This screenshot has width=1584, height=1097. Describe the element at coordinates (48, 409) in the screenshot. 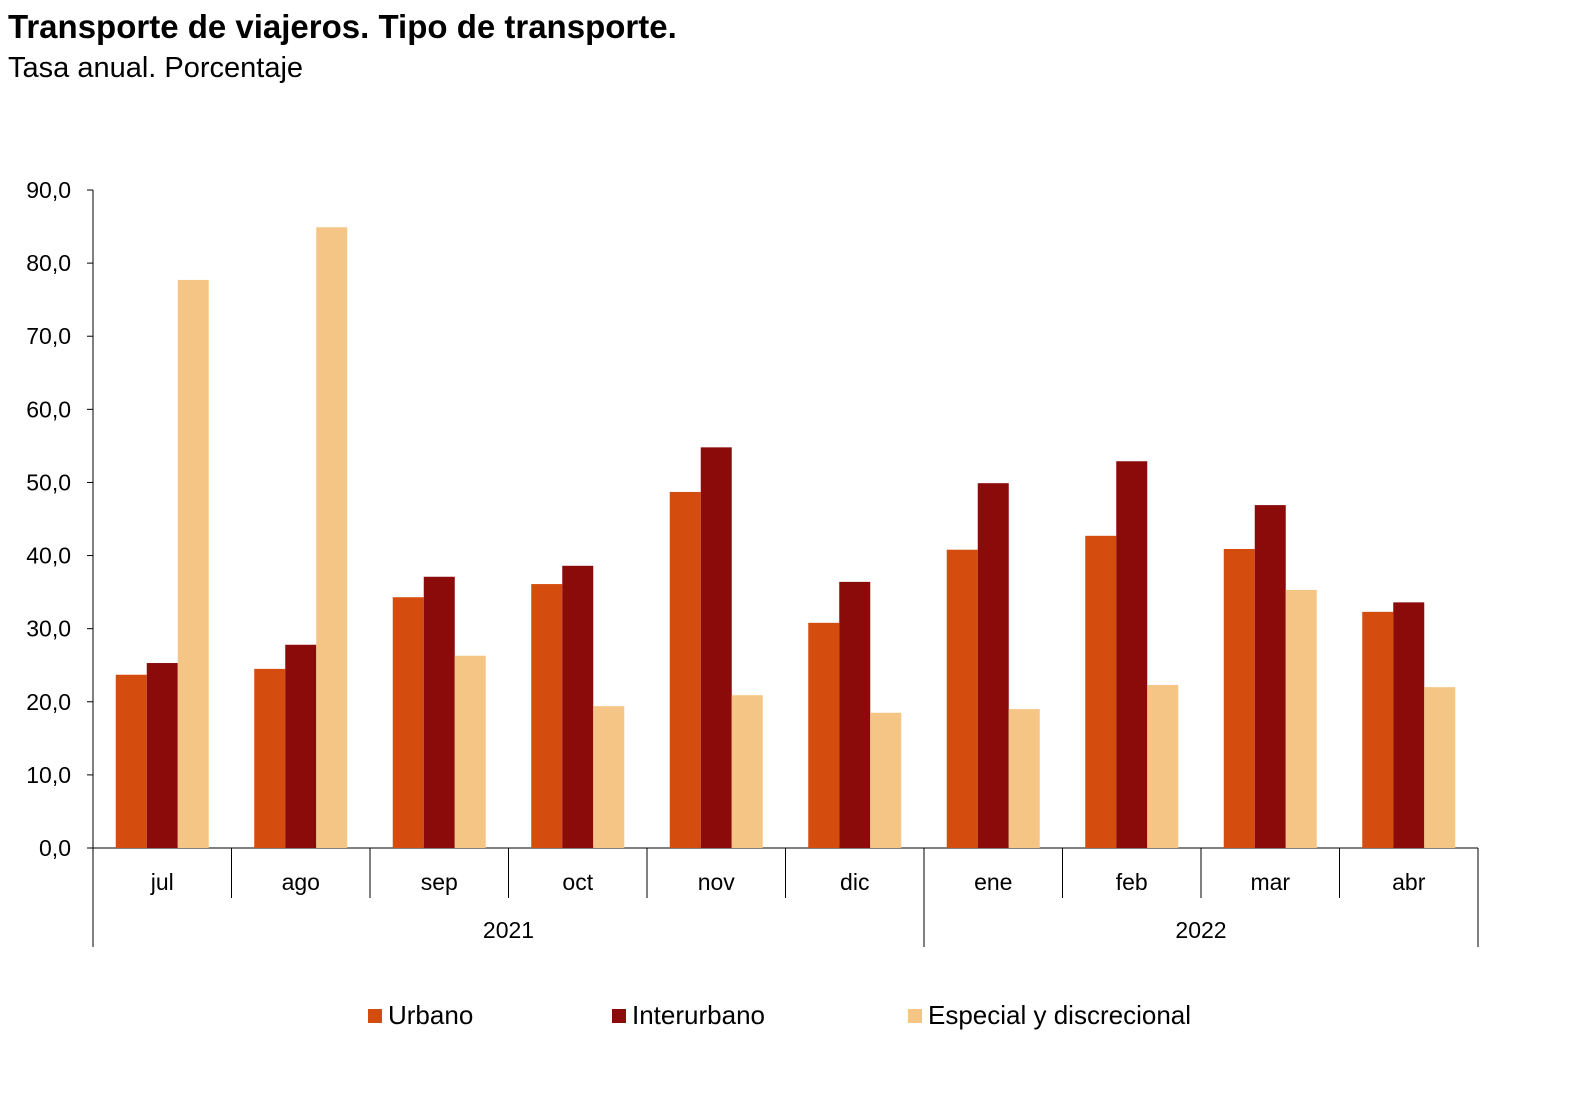

I see `y-tick-label: 60,0` at that location.